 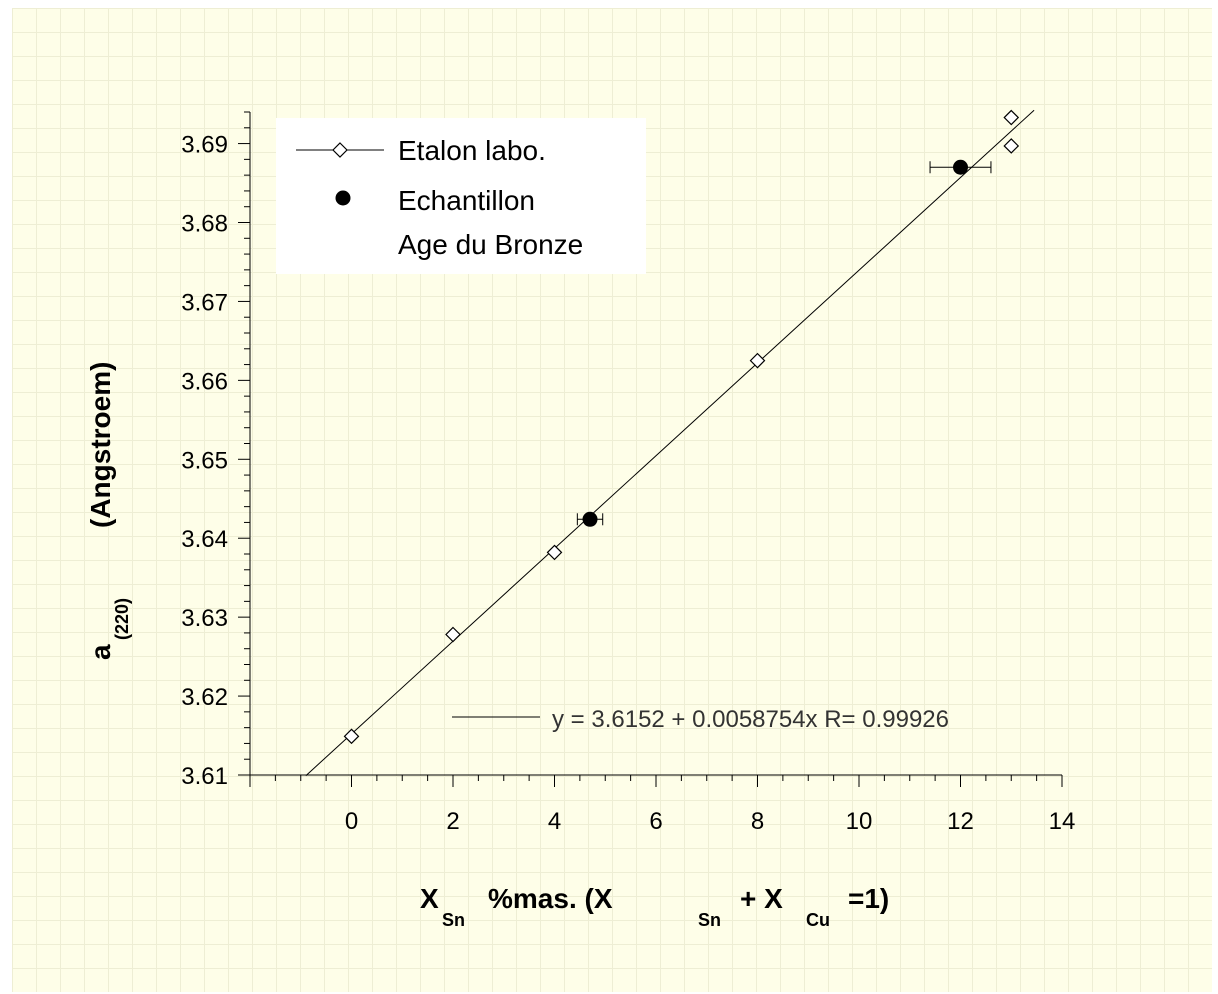 What do you see at coordinates (452, 821) in the screenshot?
I see `x-tick-label: 2` at bounding box center [452, 821].